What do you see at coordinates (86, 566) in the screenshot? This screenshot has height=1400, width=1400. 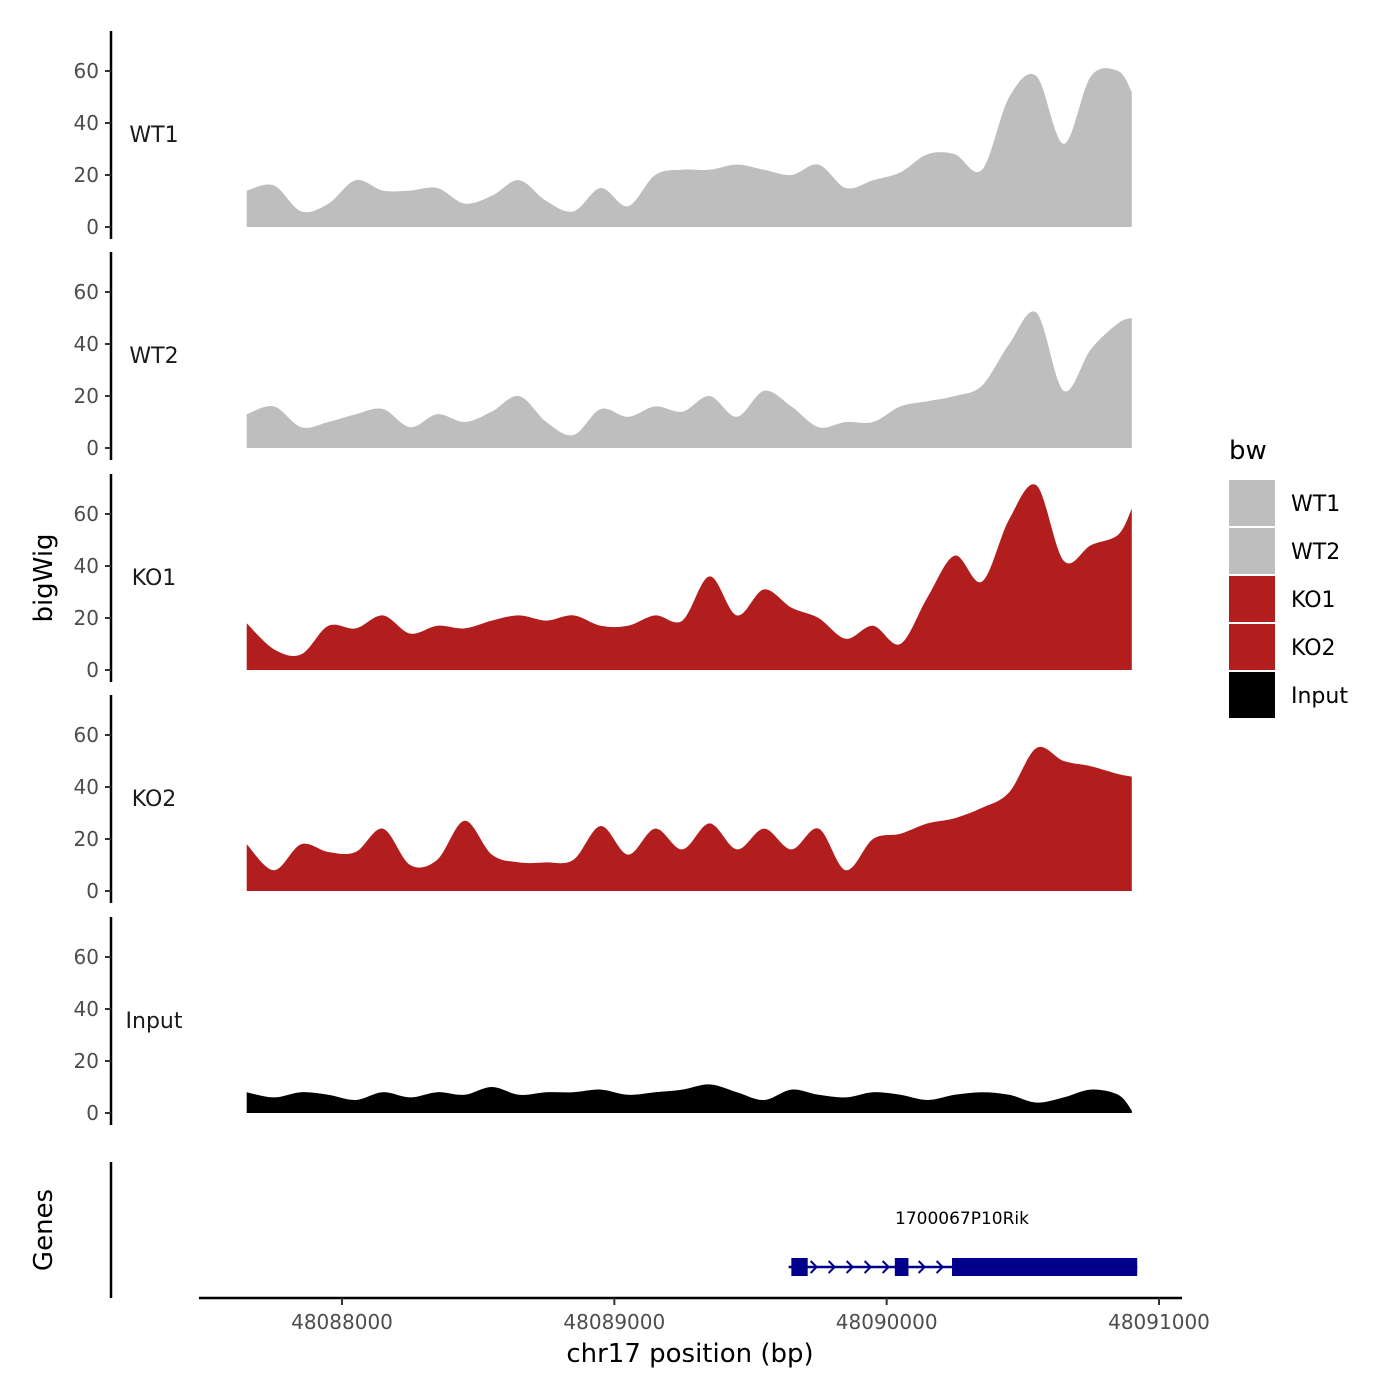 I see `y-tick-label-ko1-40: 40` at bounding box center [86, 566].